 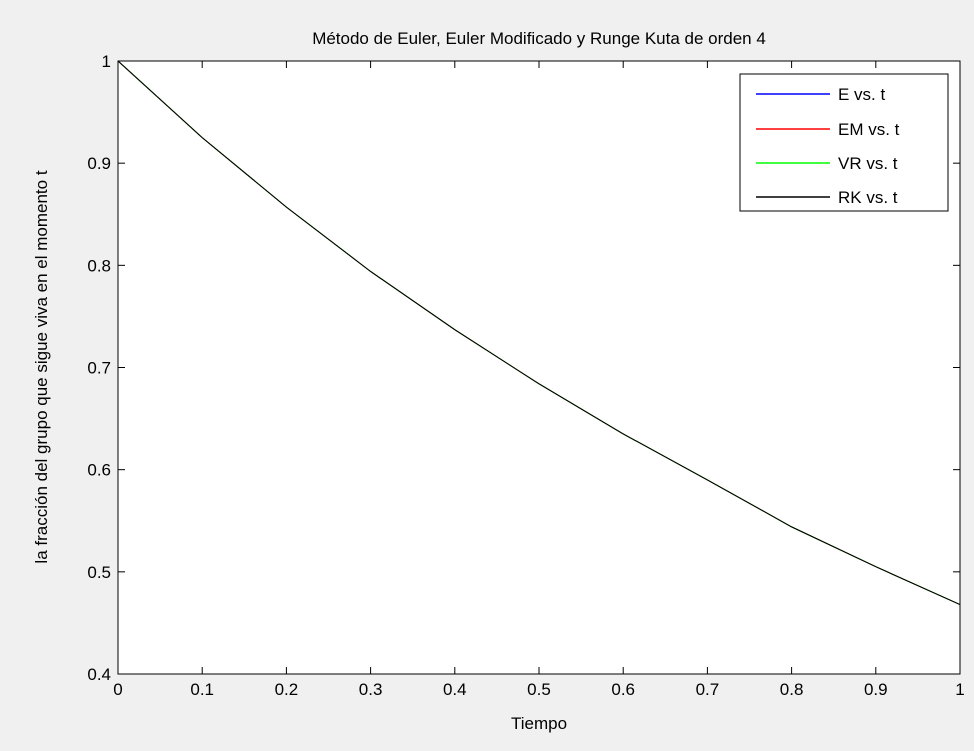 What do you see at coordinates (99, 470) in the screenshot?
I see `y-tick-label: 0.6` at bounding box center [99, 470].